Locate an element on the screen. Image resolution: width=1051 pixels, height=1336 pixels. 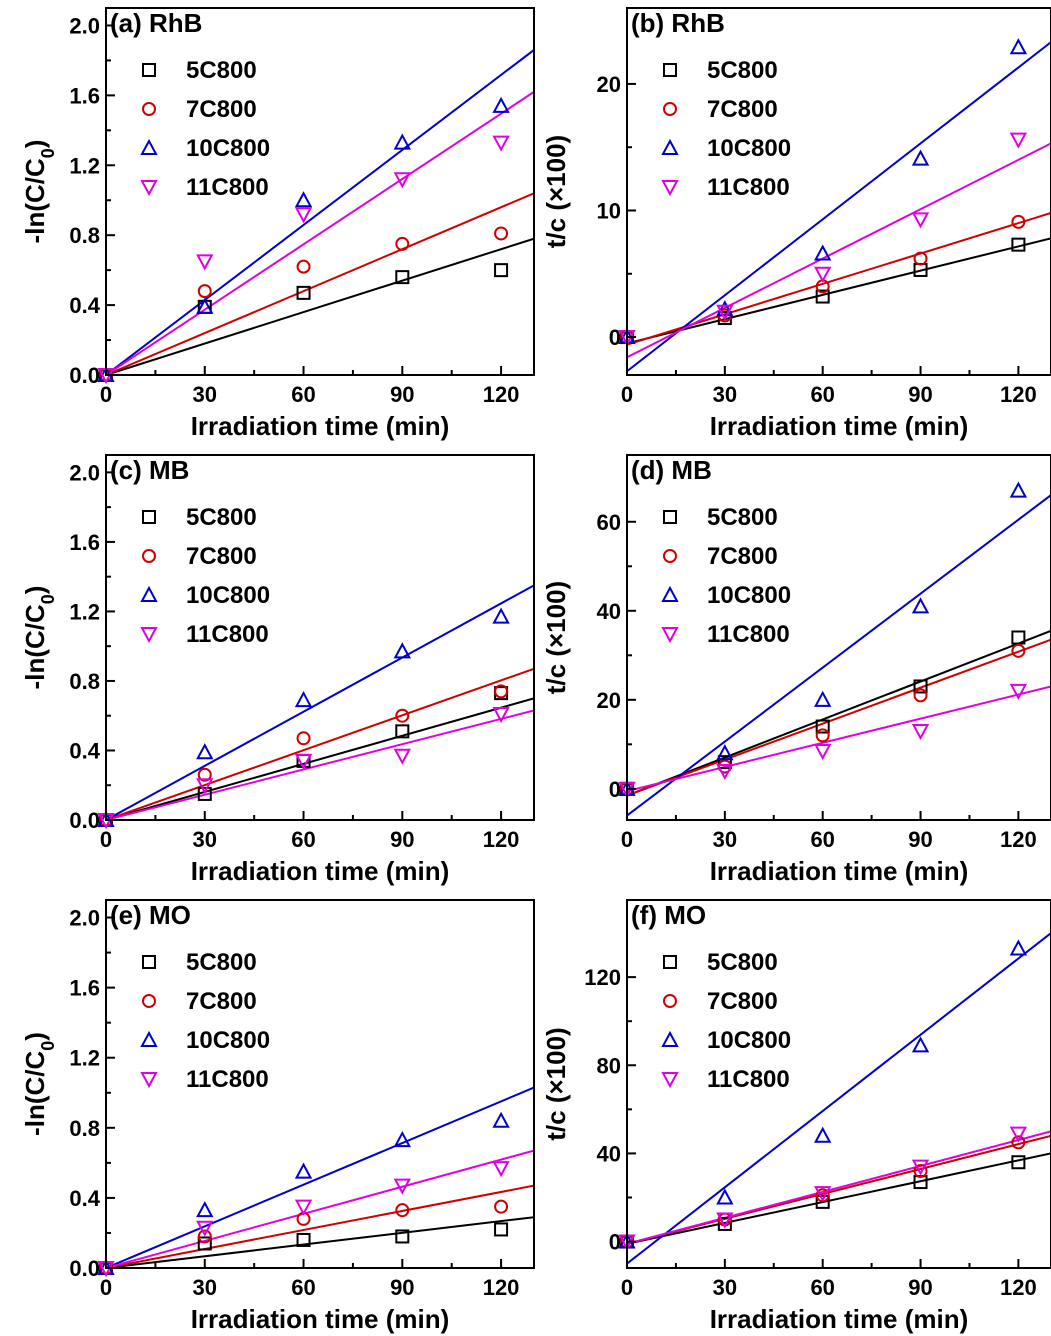
series-5c800 is located at coordinates (304, 322).